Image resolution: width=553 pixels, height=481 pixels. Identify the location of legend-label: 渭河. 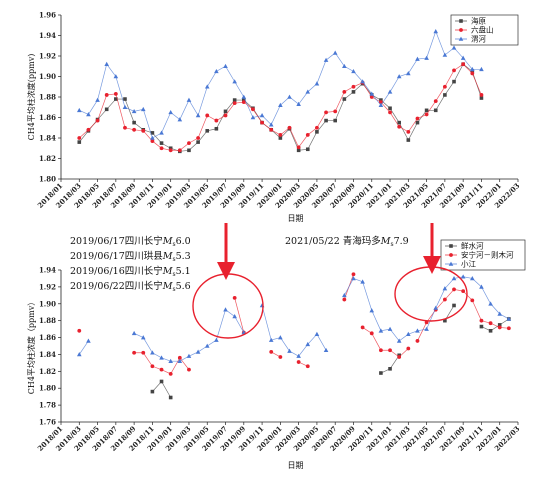
(478, 39).